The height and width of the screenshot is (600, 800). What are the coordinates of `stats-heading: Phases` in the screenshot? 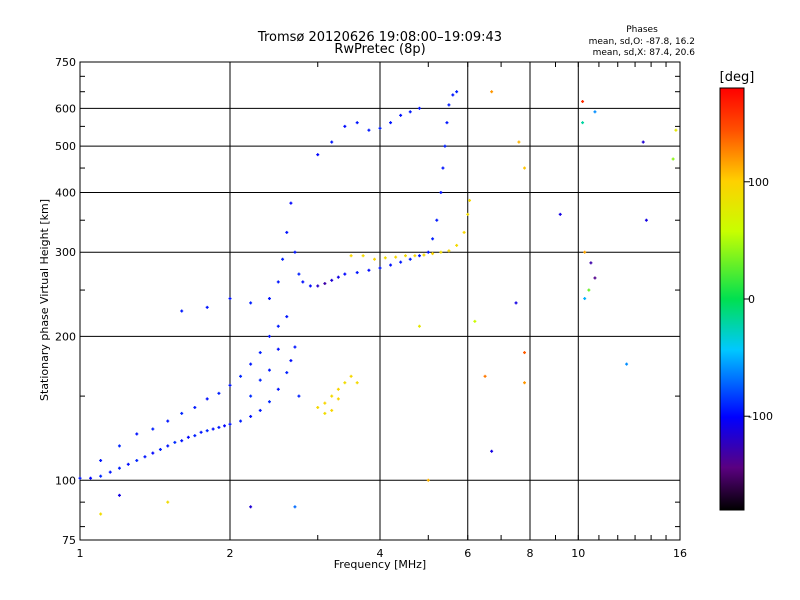 It's located at (642, 30).